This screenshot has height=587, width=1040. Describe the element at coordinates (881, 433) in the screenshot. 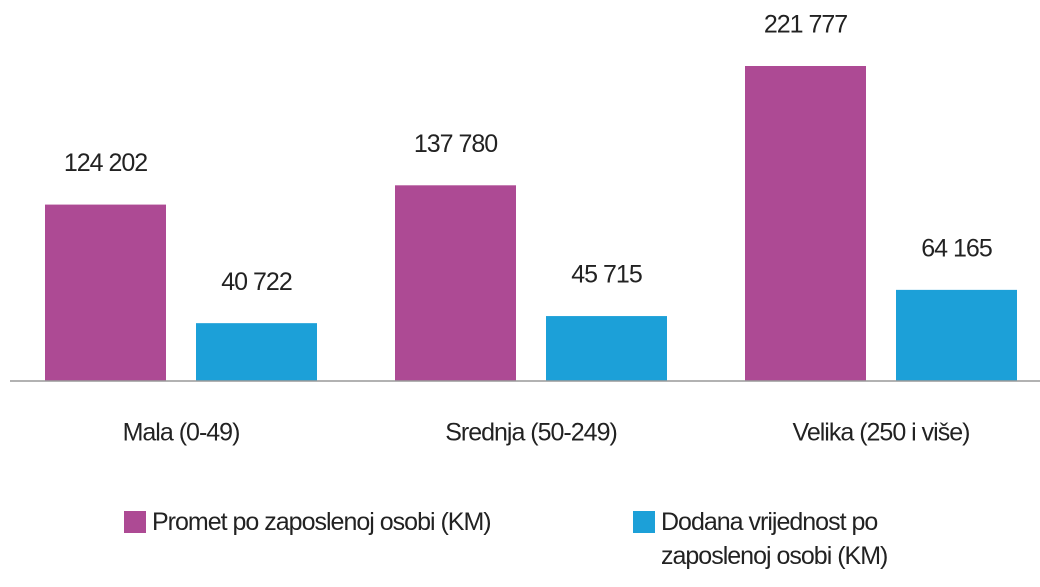

I see `x-tick-label: Velika (250 i više)` at that location.